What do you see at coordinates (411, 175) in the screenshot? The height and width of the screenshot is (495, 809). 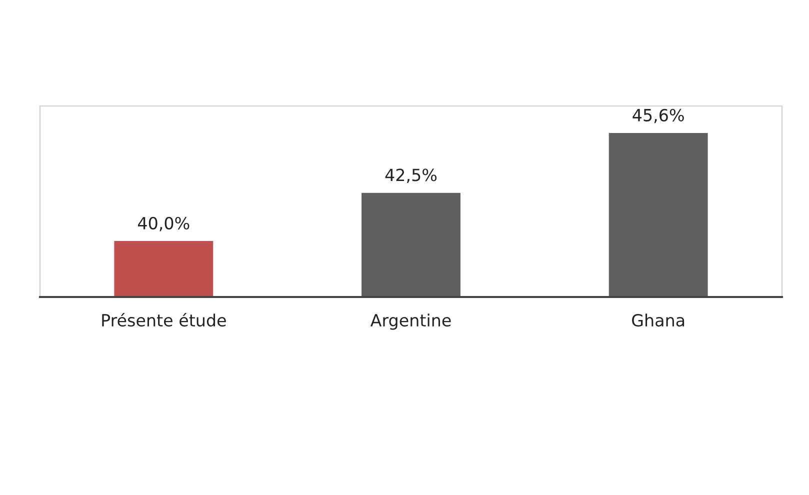 I see `data-label: 42,5%` at bounding box center [411, 175].